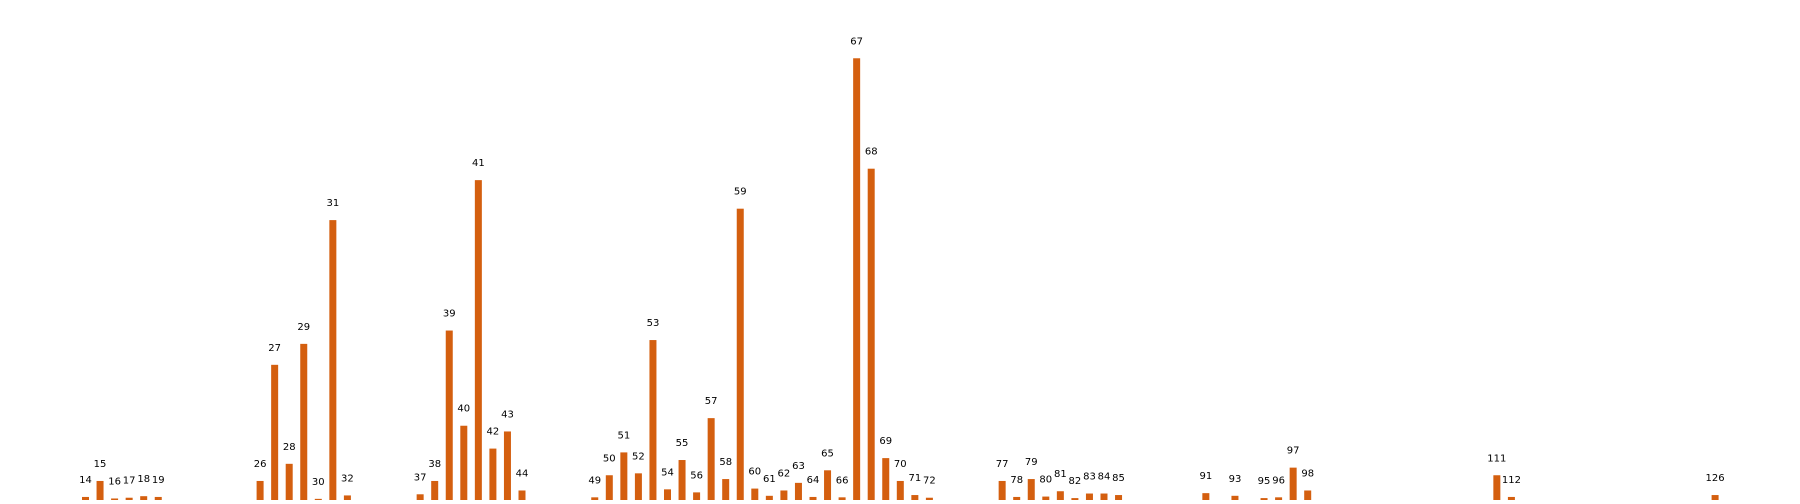 Image resolution: width=1800 pixels, height=504 pixels. What do you see at coordinates (1511, 480) in the screenshot?
I see `bar-label-112: 112` at bounding box center [1511, 480].